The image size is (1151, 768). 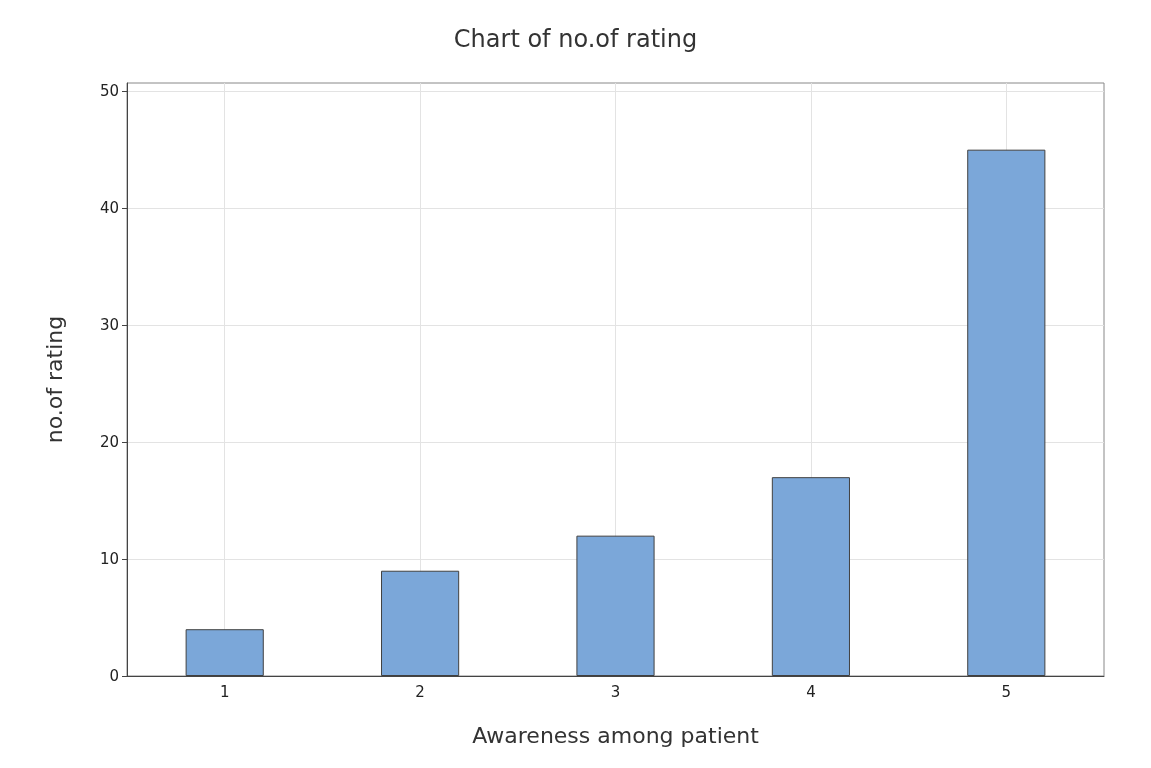 I want to click on x-tick-label: 3, so click(x=615, y=691).